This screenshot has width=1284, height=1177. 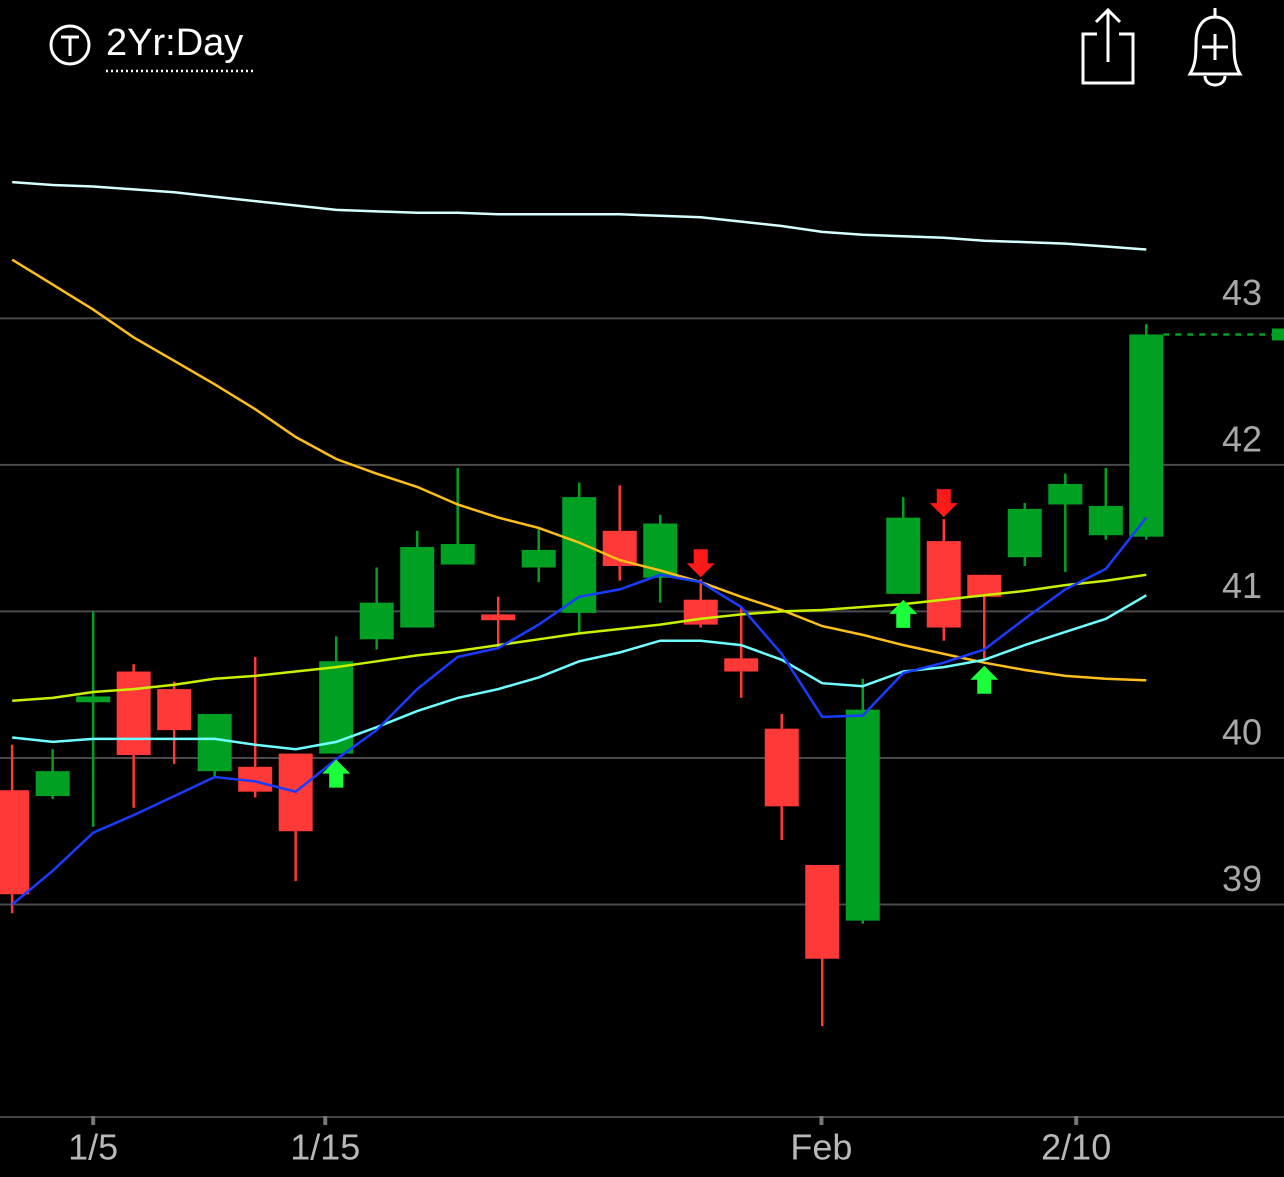 I want to click on x-tick-label: Feb, so click(x=821, y=1147).